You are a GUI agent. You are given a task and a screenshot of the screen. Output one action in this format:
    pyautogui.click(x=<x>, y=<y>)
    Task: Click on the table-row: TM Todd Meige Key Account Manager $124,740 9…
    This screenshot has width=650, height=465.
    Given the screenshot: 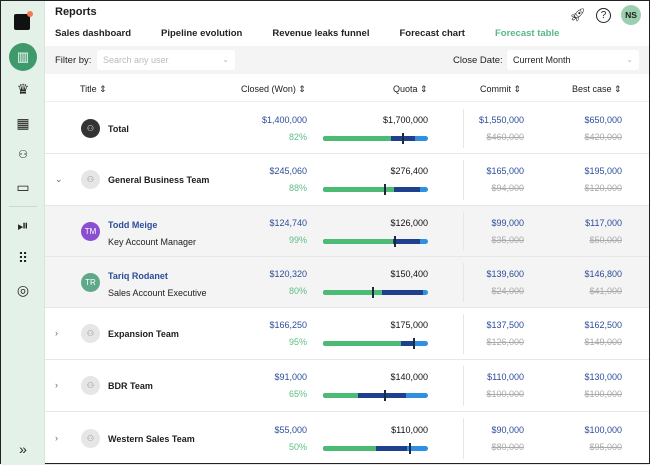 What is the action you would take?
    pyautogui.click(x=347, y=231)
    